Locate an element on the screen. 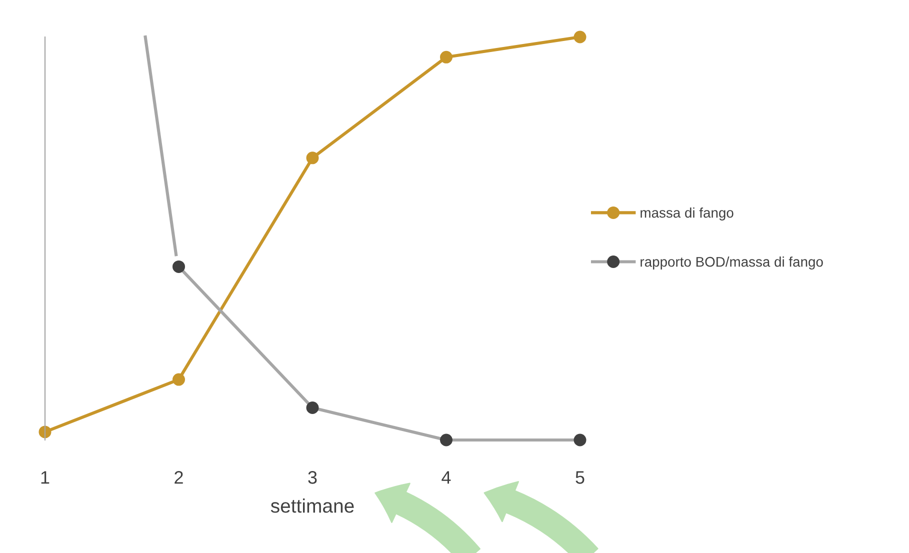  x-tick-label: 5 is located at coordinates (580, 477).